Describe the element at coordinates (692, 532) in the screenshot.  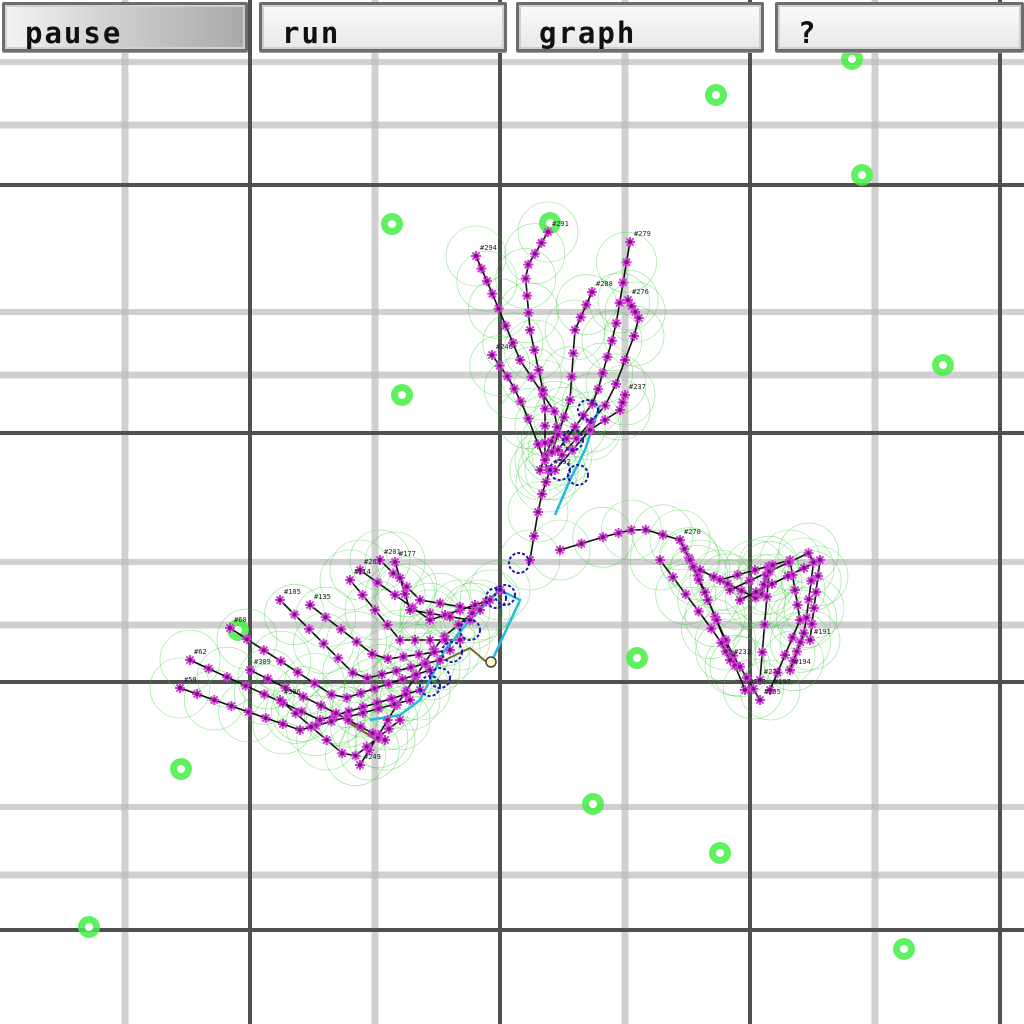
I see `node-label: #270` at that location.